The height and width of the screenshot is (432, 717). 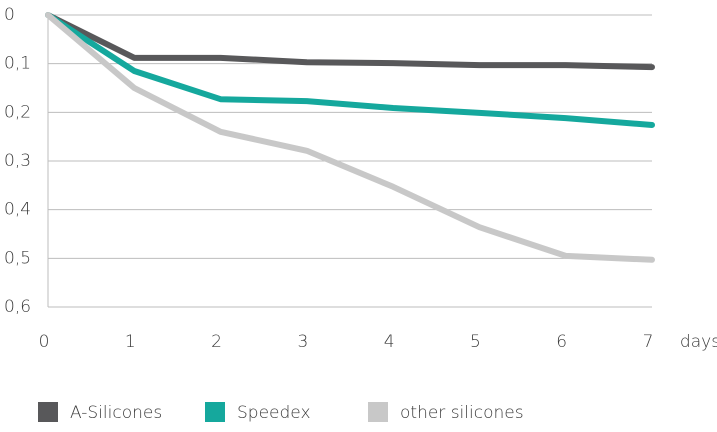 What do you see at coordinates (17, 258) in the screenshot?
I see `y-tick-label: 0,5` at bounding box center [17, 258].